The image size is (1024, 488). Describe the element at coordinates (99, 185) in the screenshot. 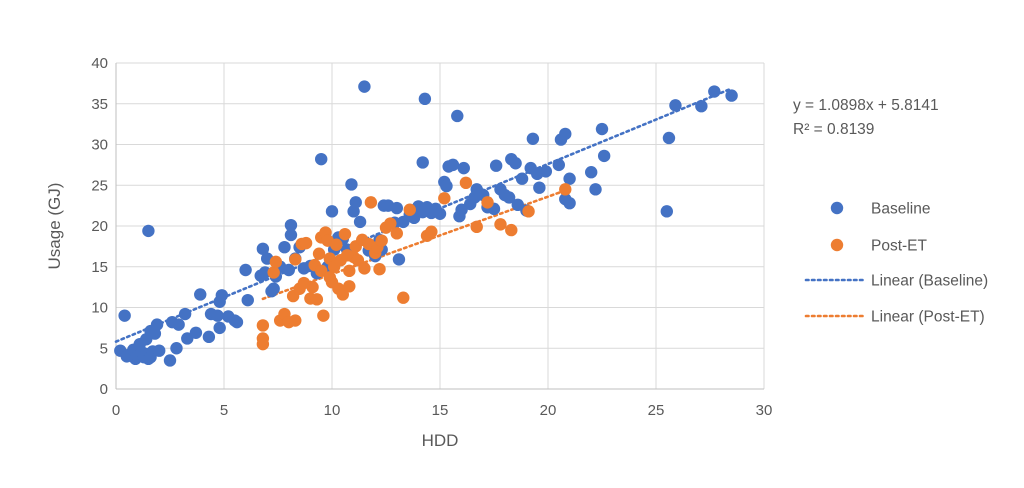

I see `y-tick-label: 25` at that location.